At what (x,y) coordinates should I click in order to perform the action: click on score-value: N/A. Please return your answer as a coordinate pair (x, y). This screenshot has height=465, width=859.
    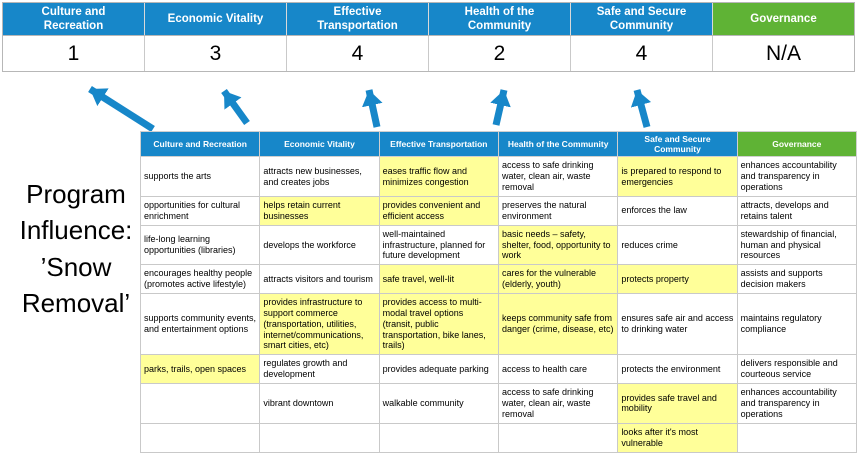
    Looking at the image, I should click on (783, 53).